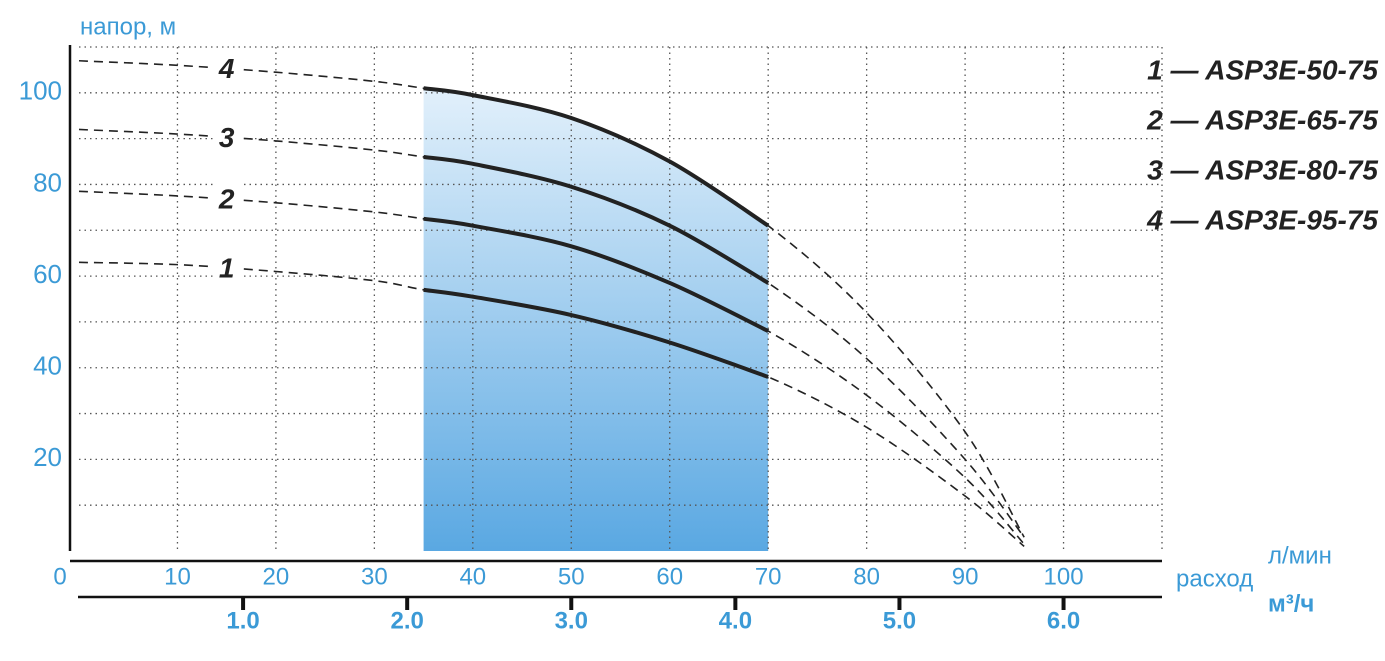 This screenshot has width=1385, height=661. Describe the element at coordinates (866, 576) in the screenshot. I see `x-tick-label: 80` at that location.